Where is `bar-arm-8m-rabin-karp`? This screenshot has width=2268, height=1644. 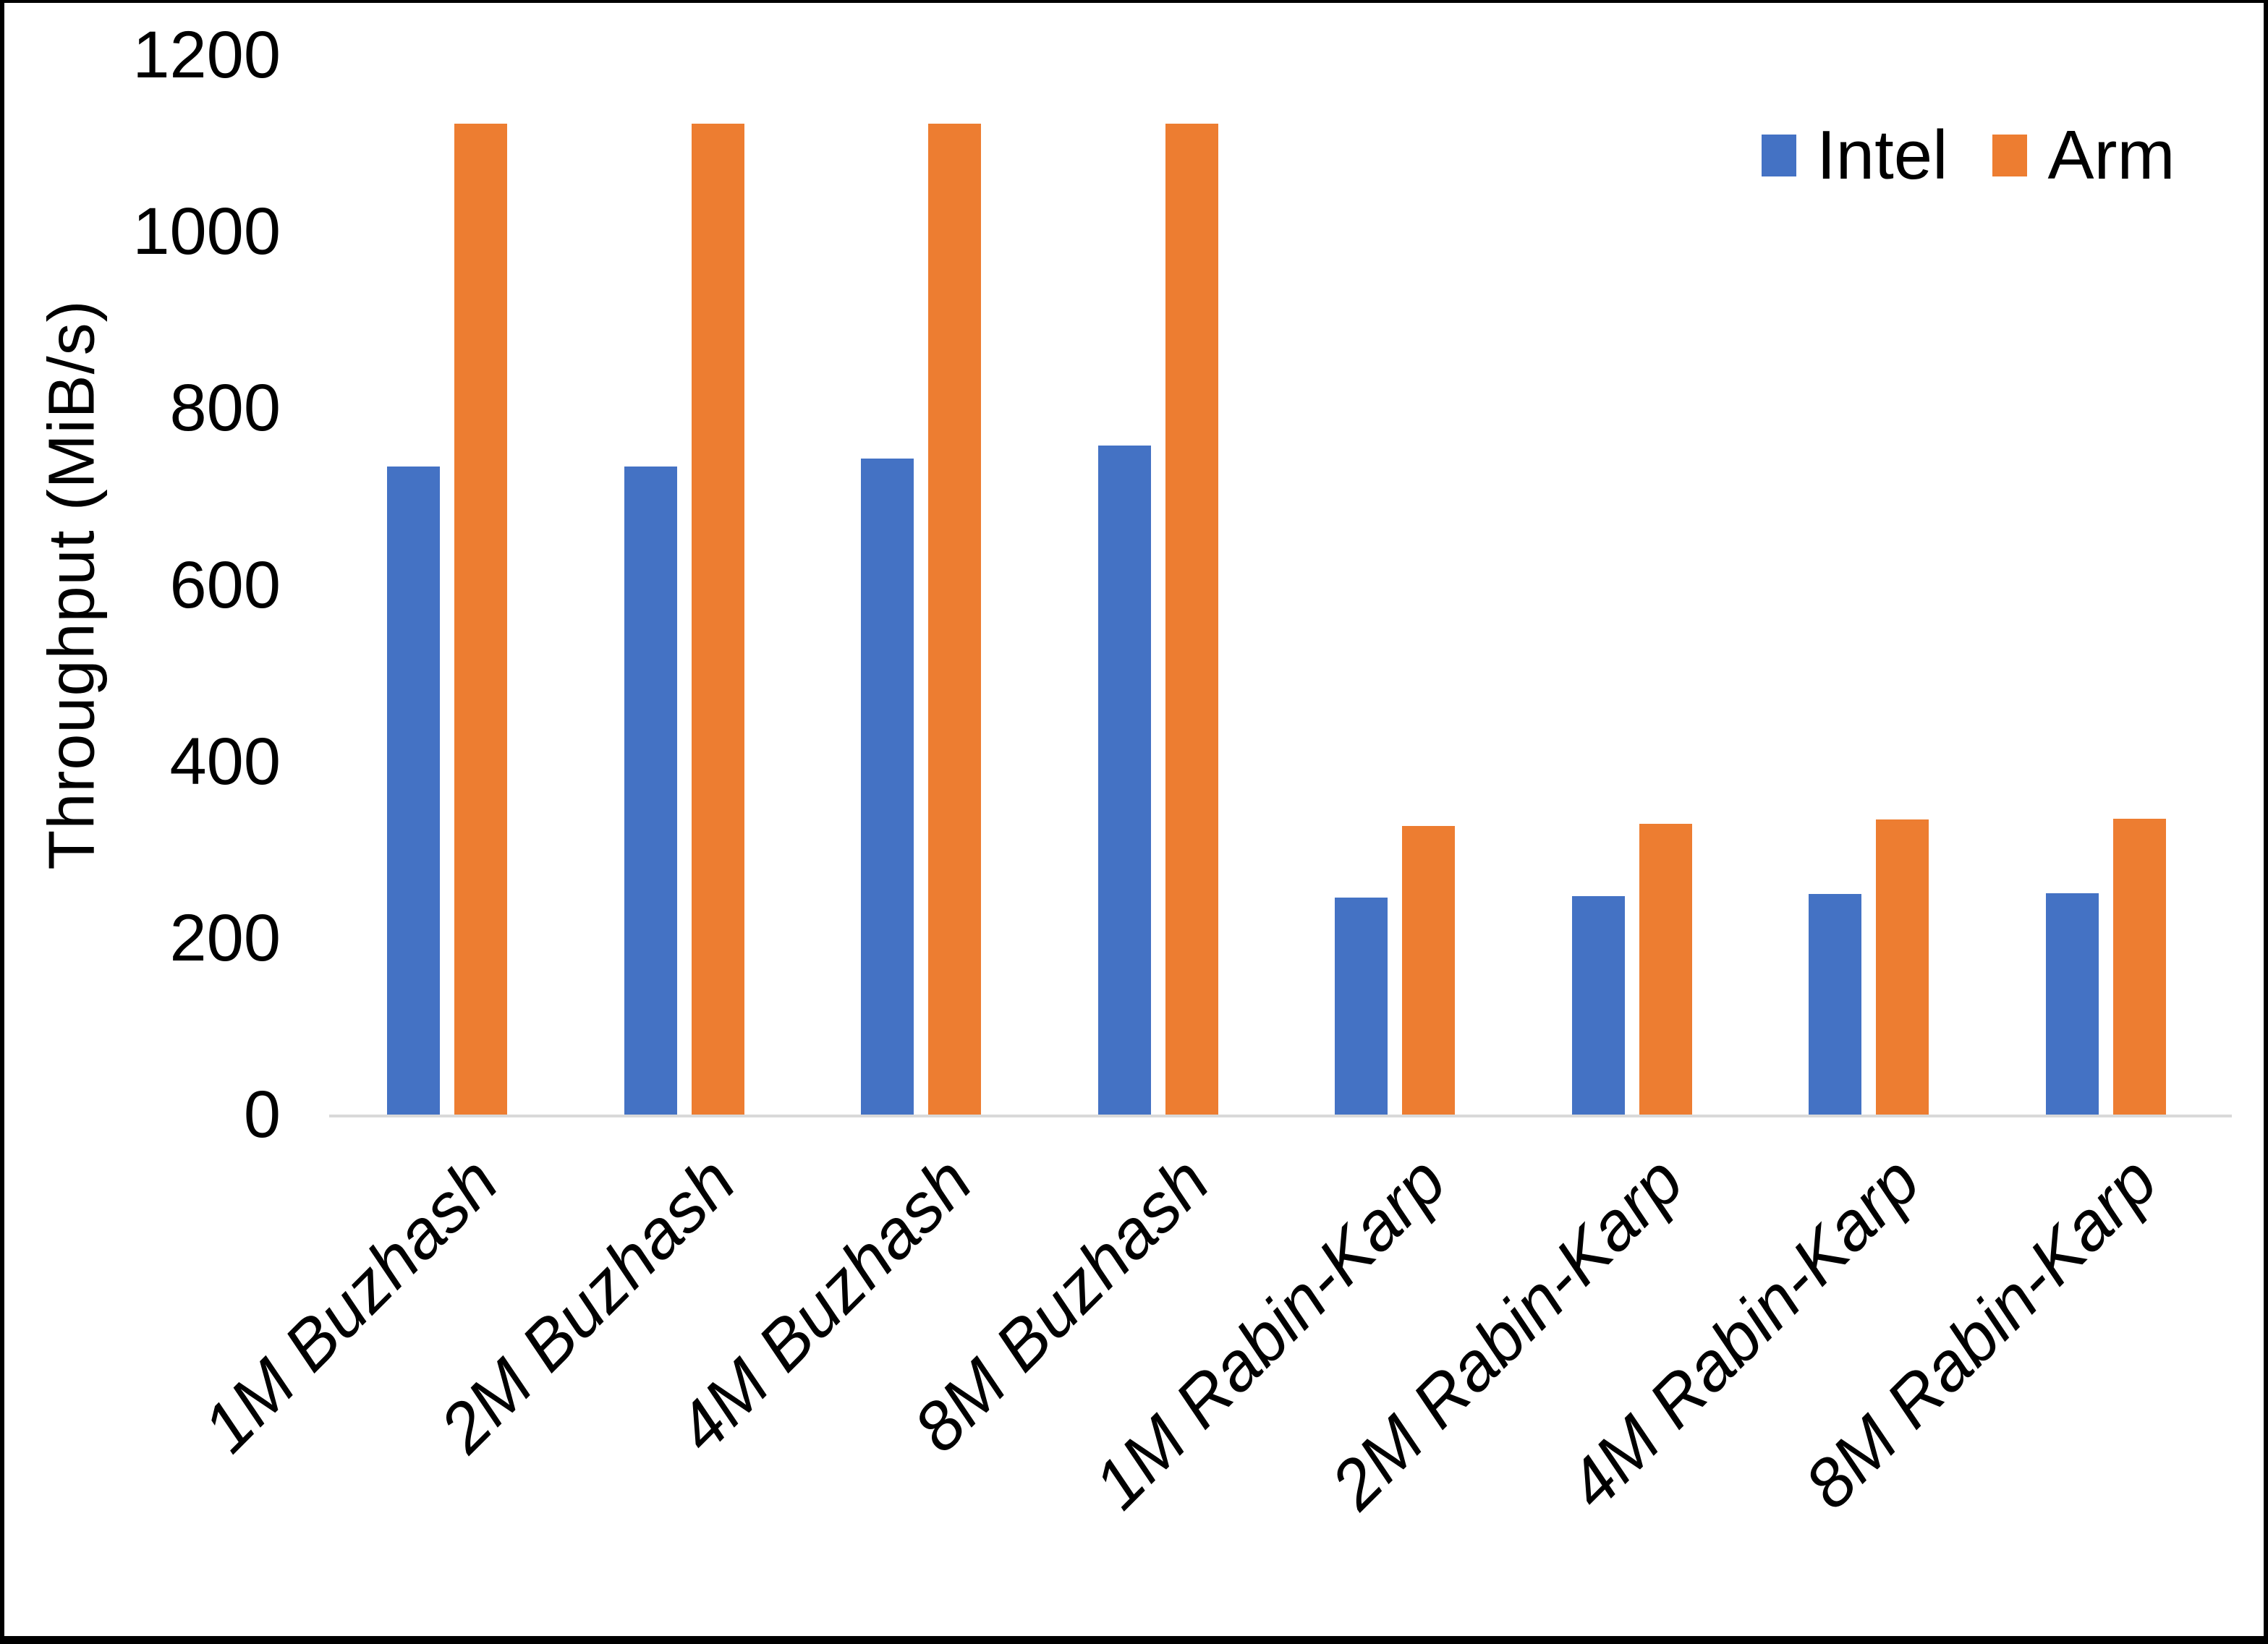
bar-arm-8m-rabin-karp is located at coordinates (2139, 967).